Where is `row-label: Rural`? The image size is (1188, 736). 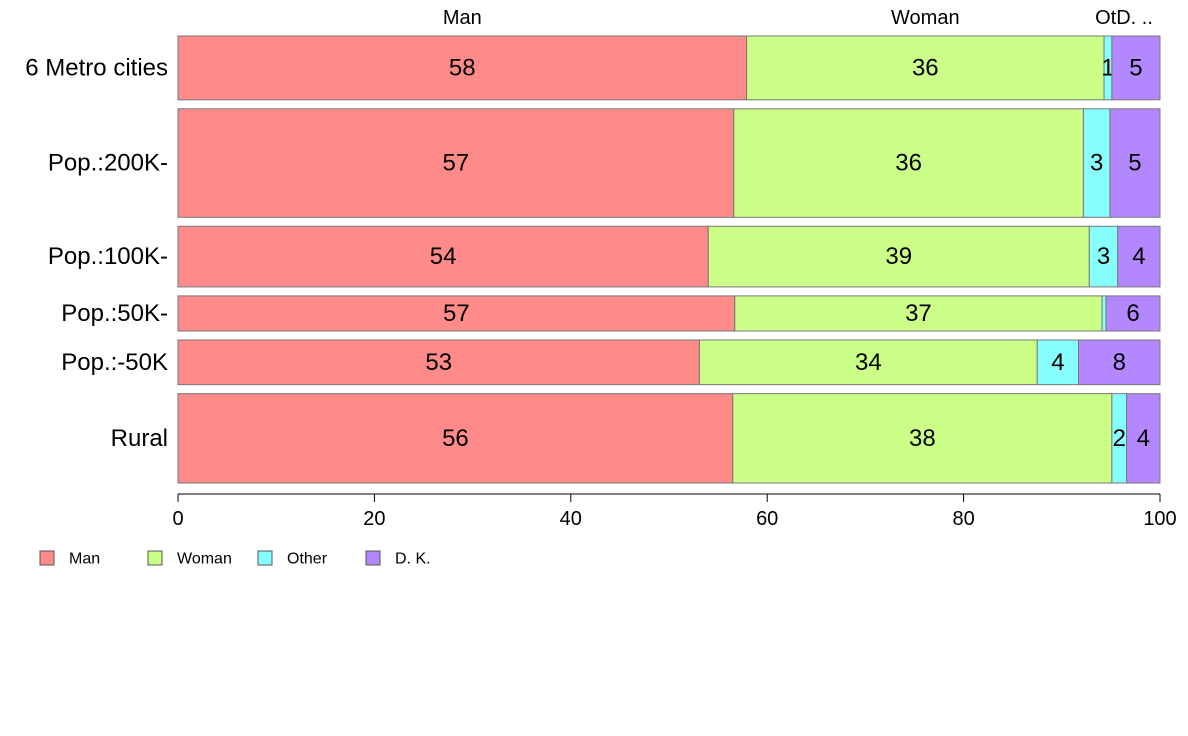 row-label: Rural is located at coordinates (139, 438).